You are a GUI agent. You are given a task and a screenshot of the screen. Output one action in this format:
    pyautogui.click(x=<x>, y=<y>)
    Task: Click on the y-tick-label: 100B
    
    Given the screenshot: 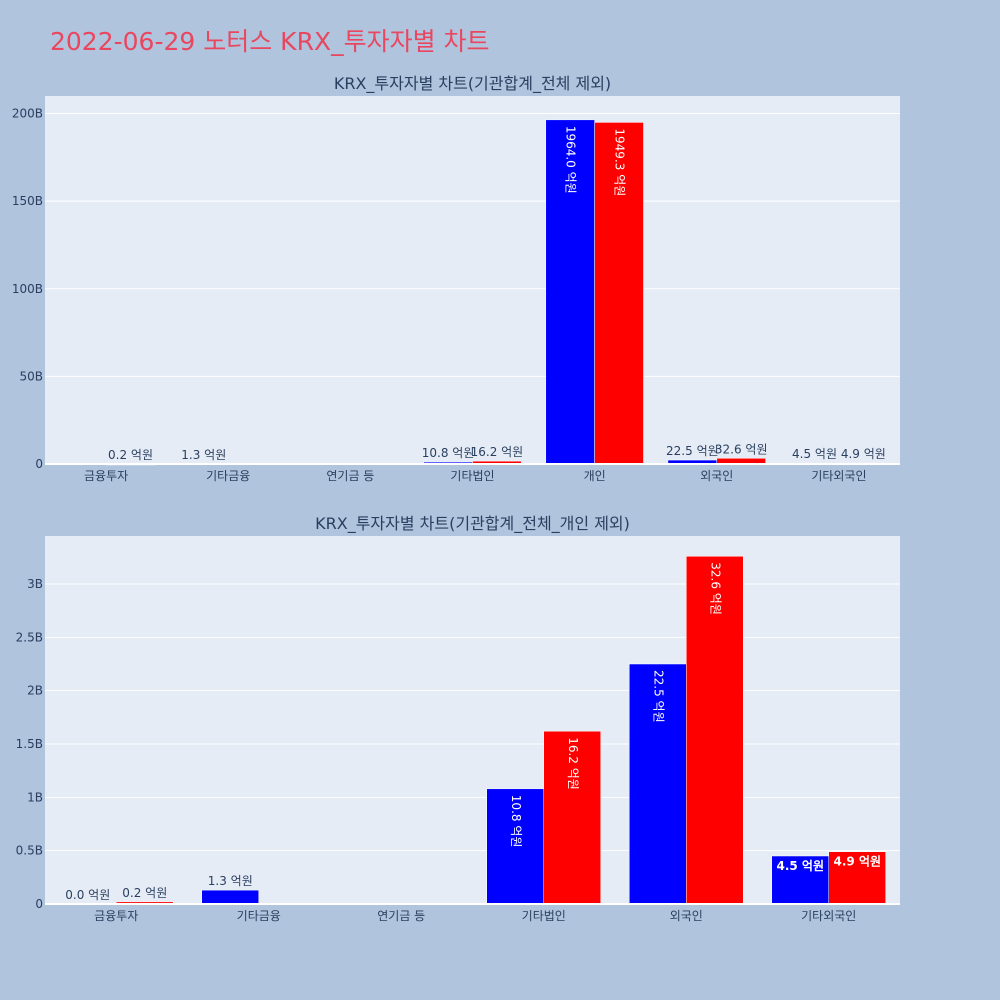 What is the action you would take?
    pyautogui.click(x=27, y=289)
    